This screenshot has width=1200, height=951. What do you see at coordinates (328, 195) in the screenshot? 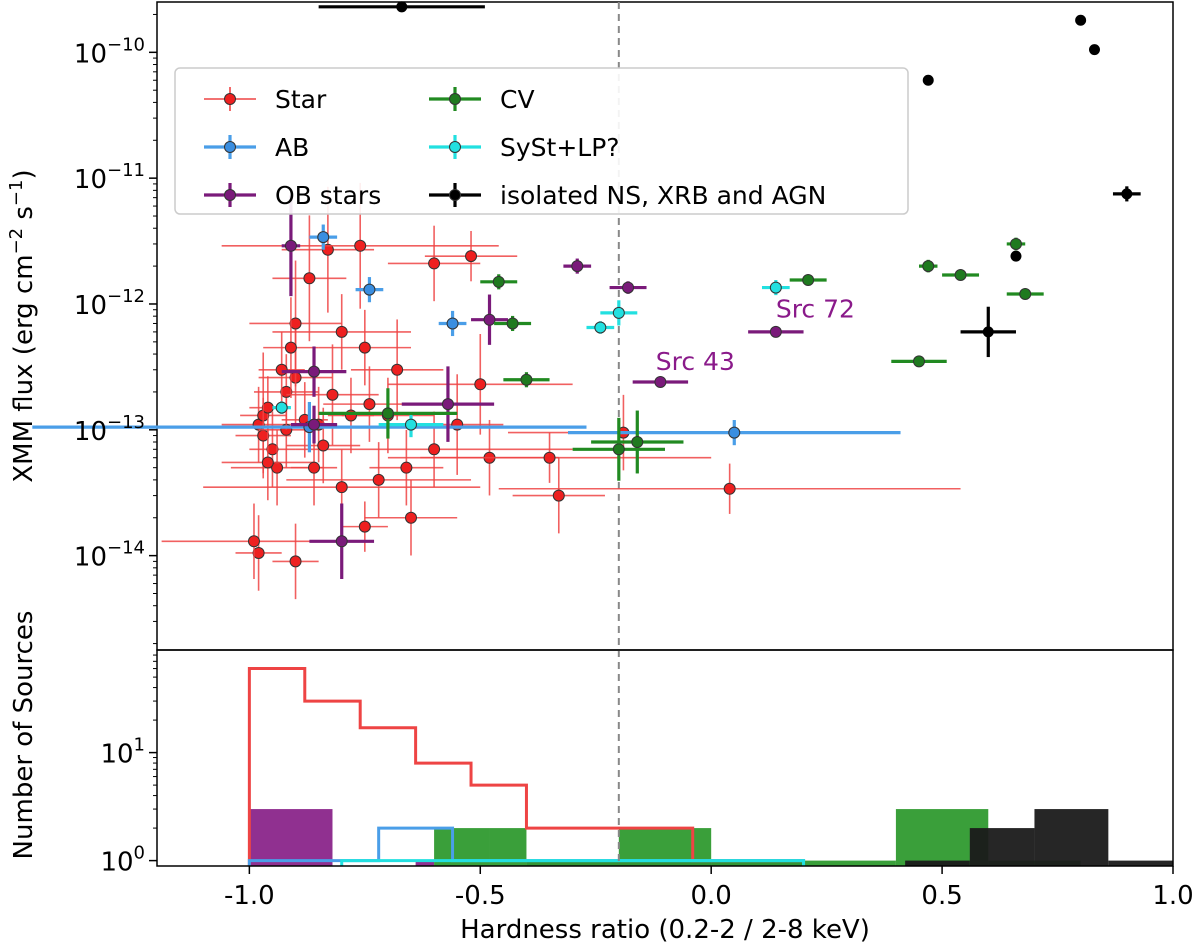
I see `legend-label-ob: OB stars` at bounding box center [328, 195].